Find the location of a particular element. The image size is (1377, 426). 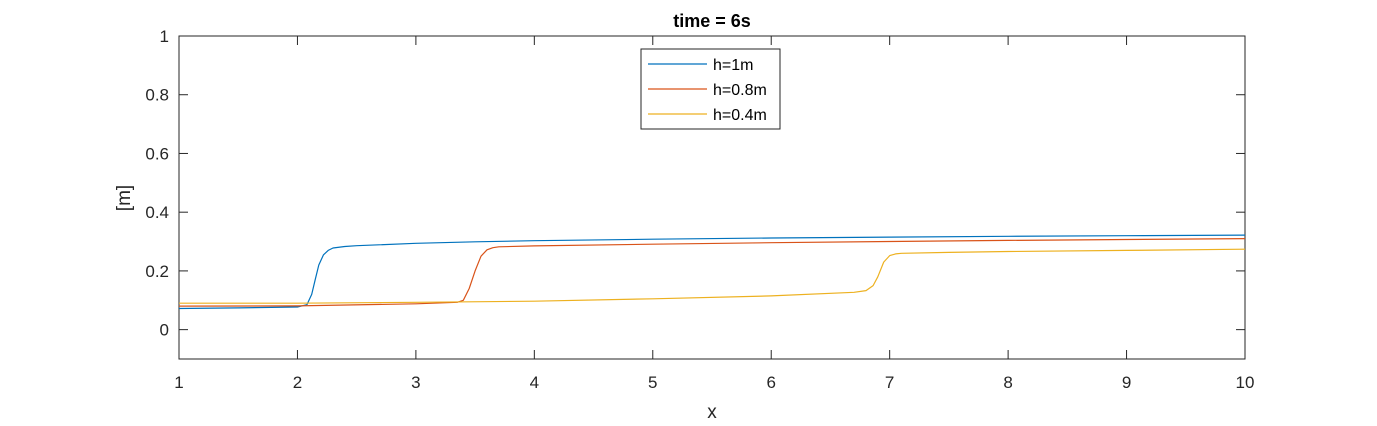

x-tick-label: 5 is located at coordinates (652, 382).